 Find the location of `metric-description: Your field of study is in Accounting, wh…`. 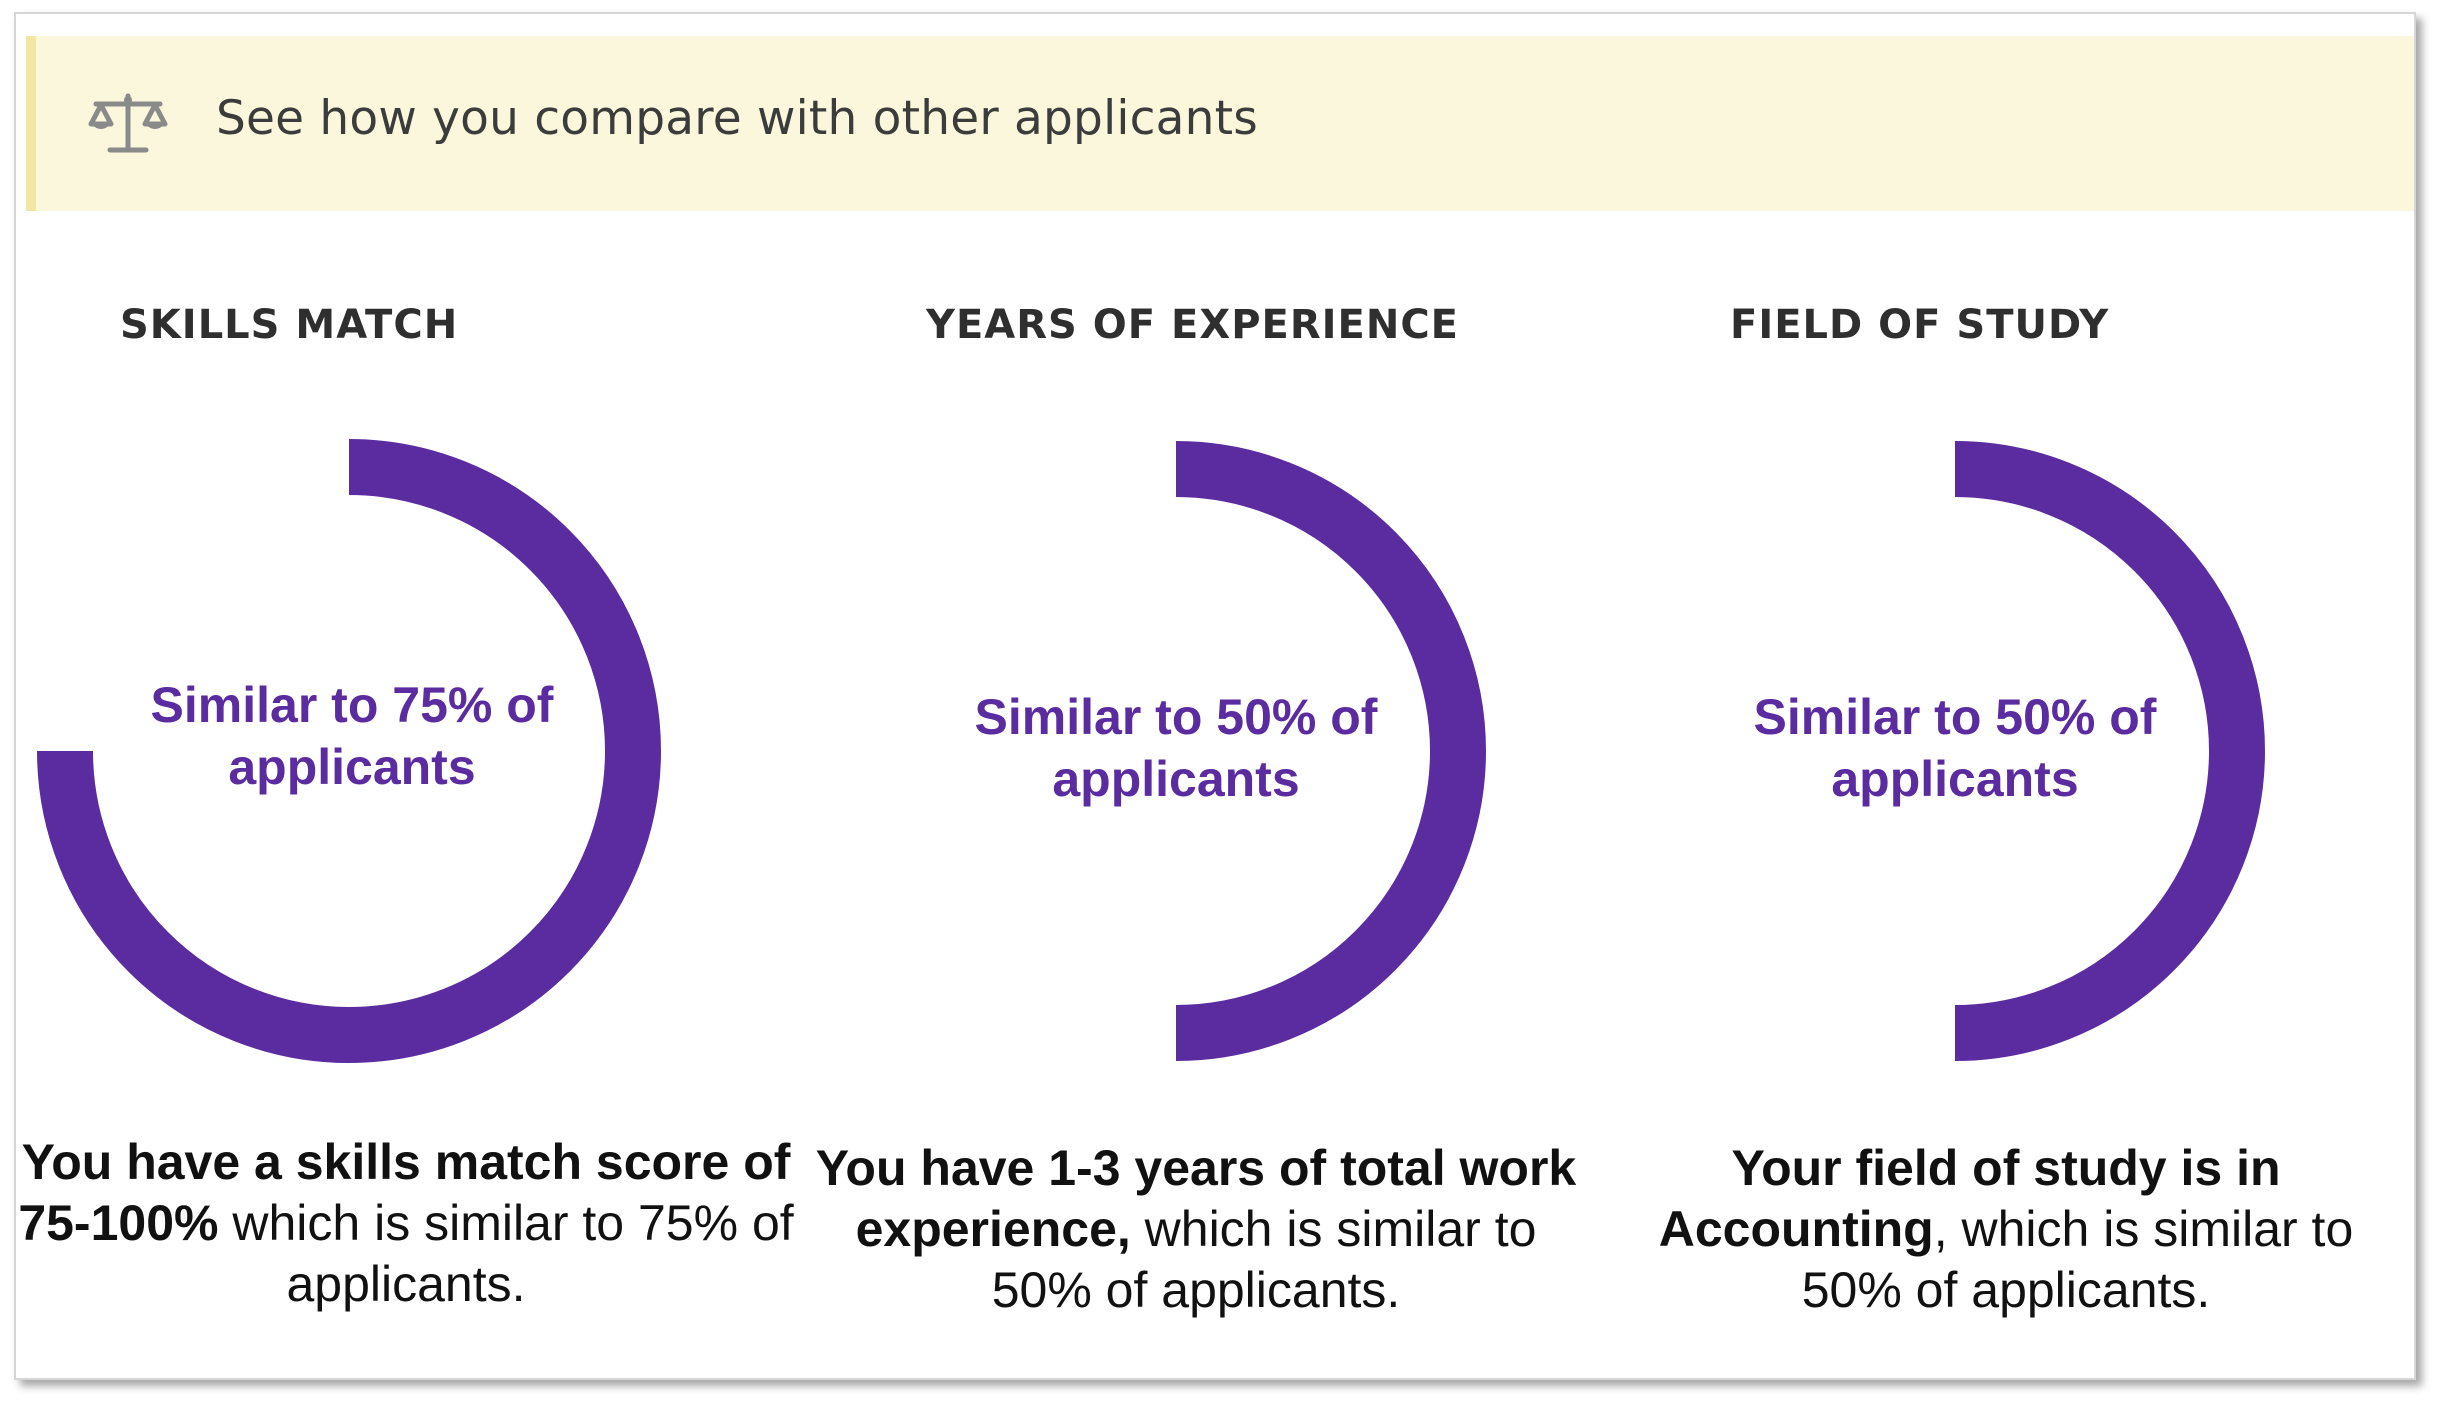

metric-description: Your field of study is in Accounting, wh… is located at coordinates (2006, 1229).